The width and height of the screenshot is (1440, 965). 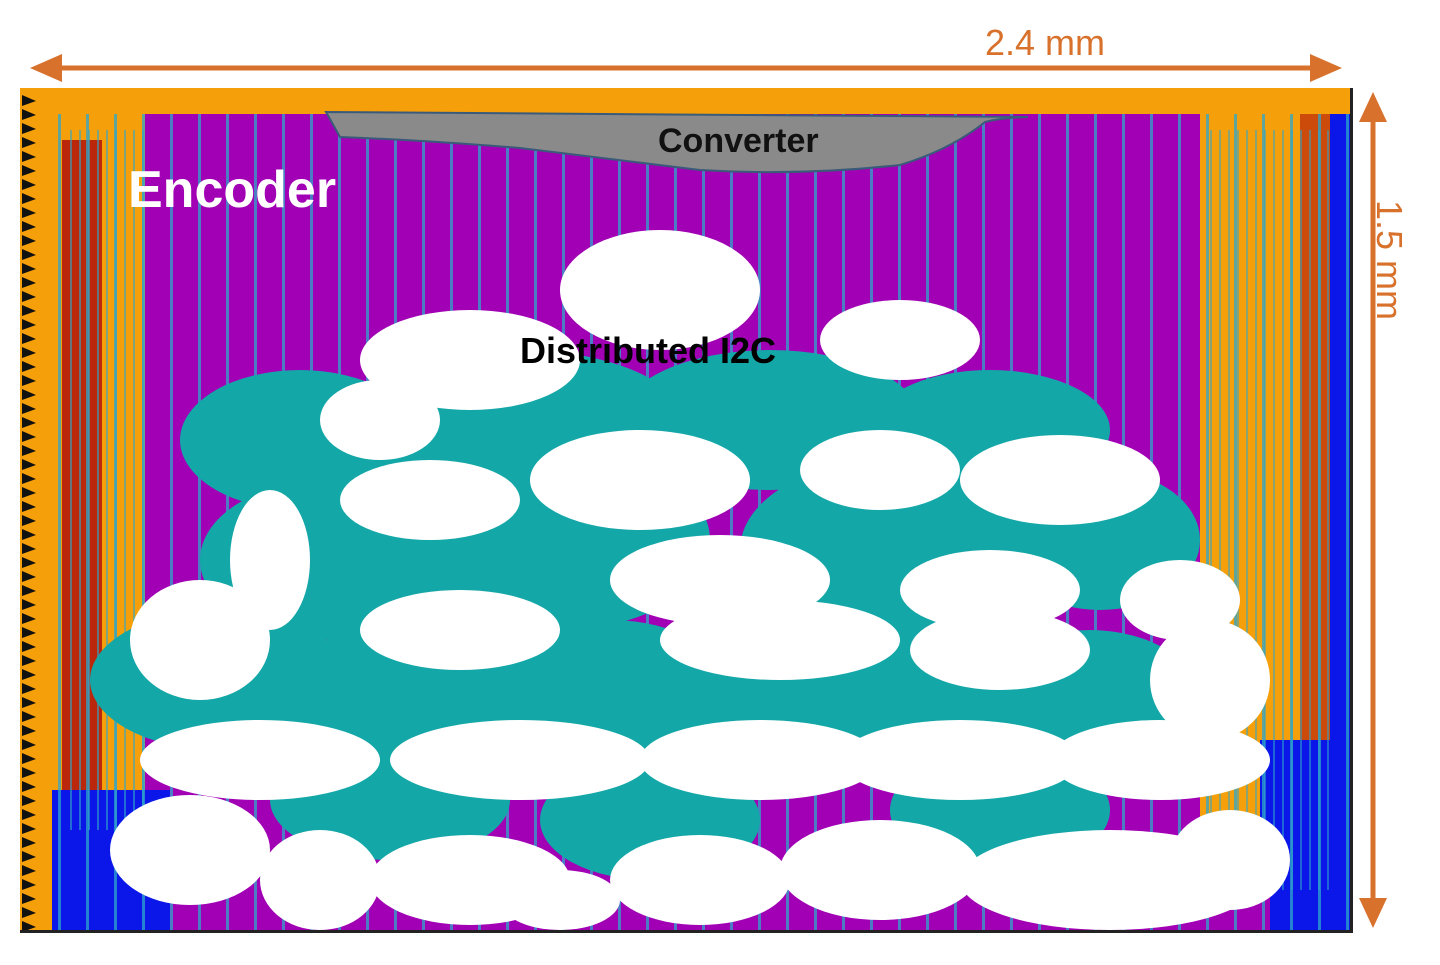 I want to click on top-supply-rail, so click(x=699, y=101).